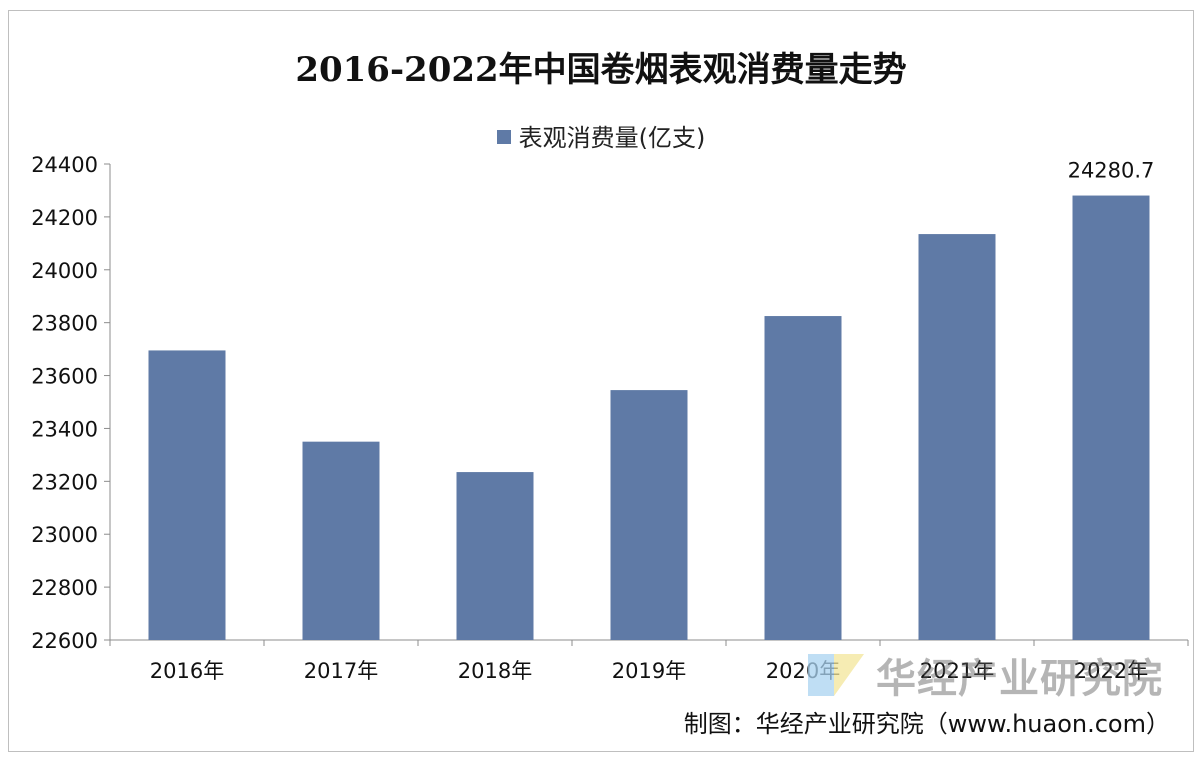 This screenshot has height=760, width=1202. Describe the element at coordinates (495, 671) in the screenshot. I see `x-tick-label: 2018年` at that location.